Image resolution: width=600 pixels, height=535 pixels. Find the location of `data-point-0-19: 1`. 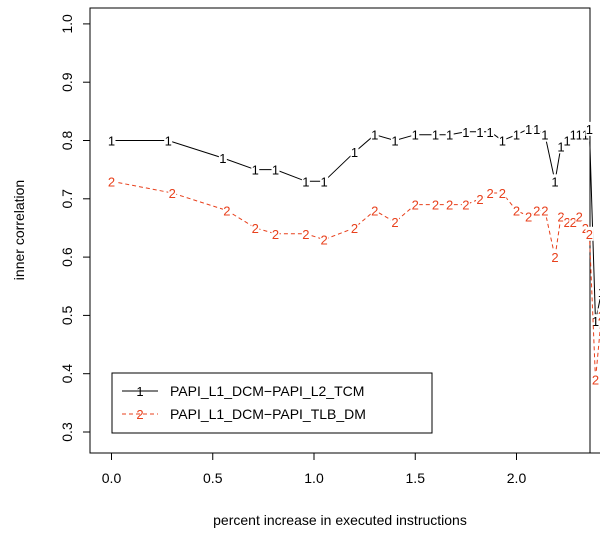

data-point-0-19: 1 is located at coordinates (536, 129).